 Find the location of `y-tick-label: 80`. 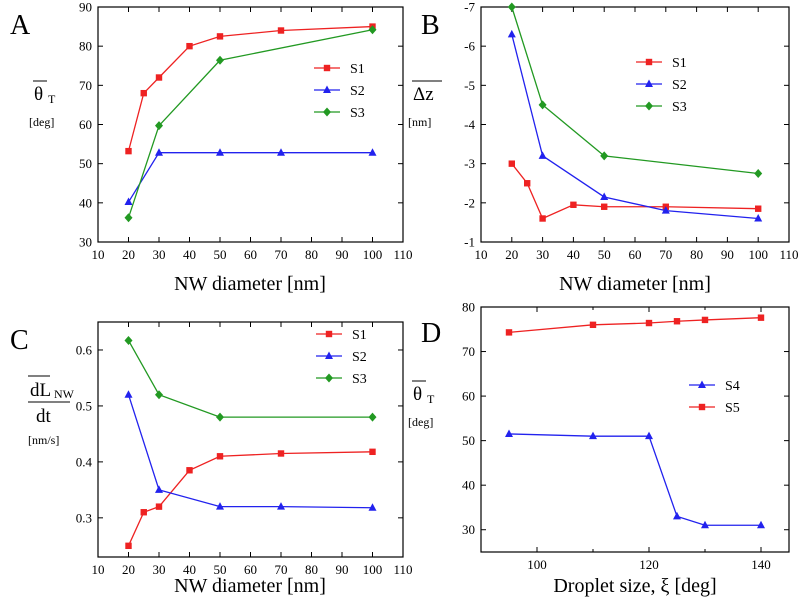

y-tick-label: 80 is located at coordinates (85, 46).